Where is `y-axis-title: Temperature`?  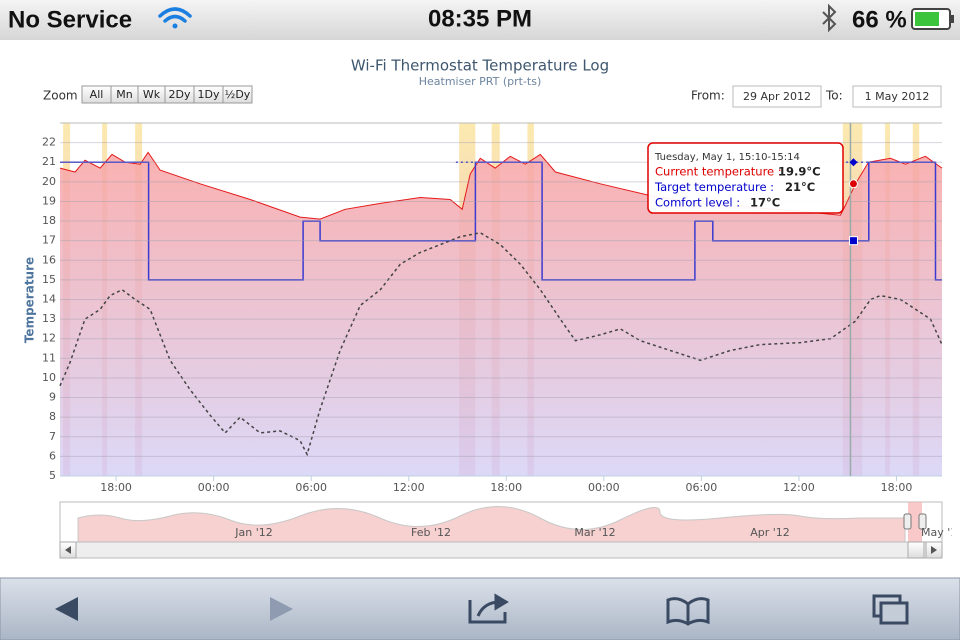
y-axis-title: Temperature is located at coordinates (30, 300).